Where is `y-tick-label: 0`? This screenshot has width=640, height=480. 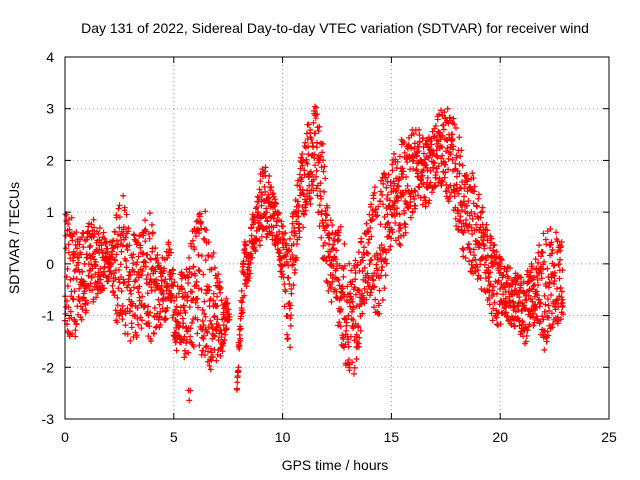
y-tick-label: 0 is located at coordinates (50, 264).